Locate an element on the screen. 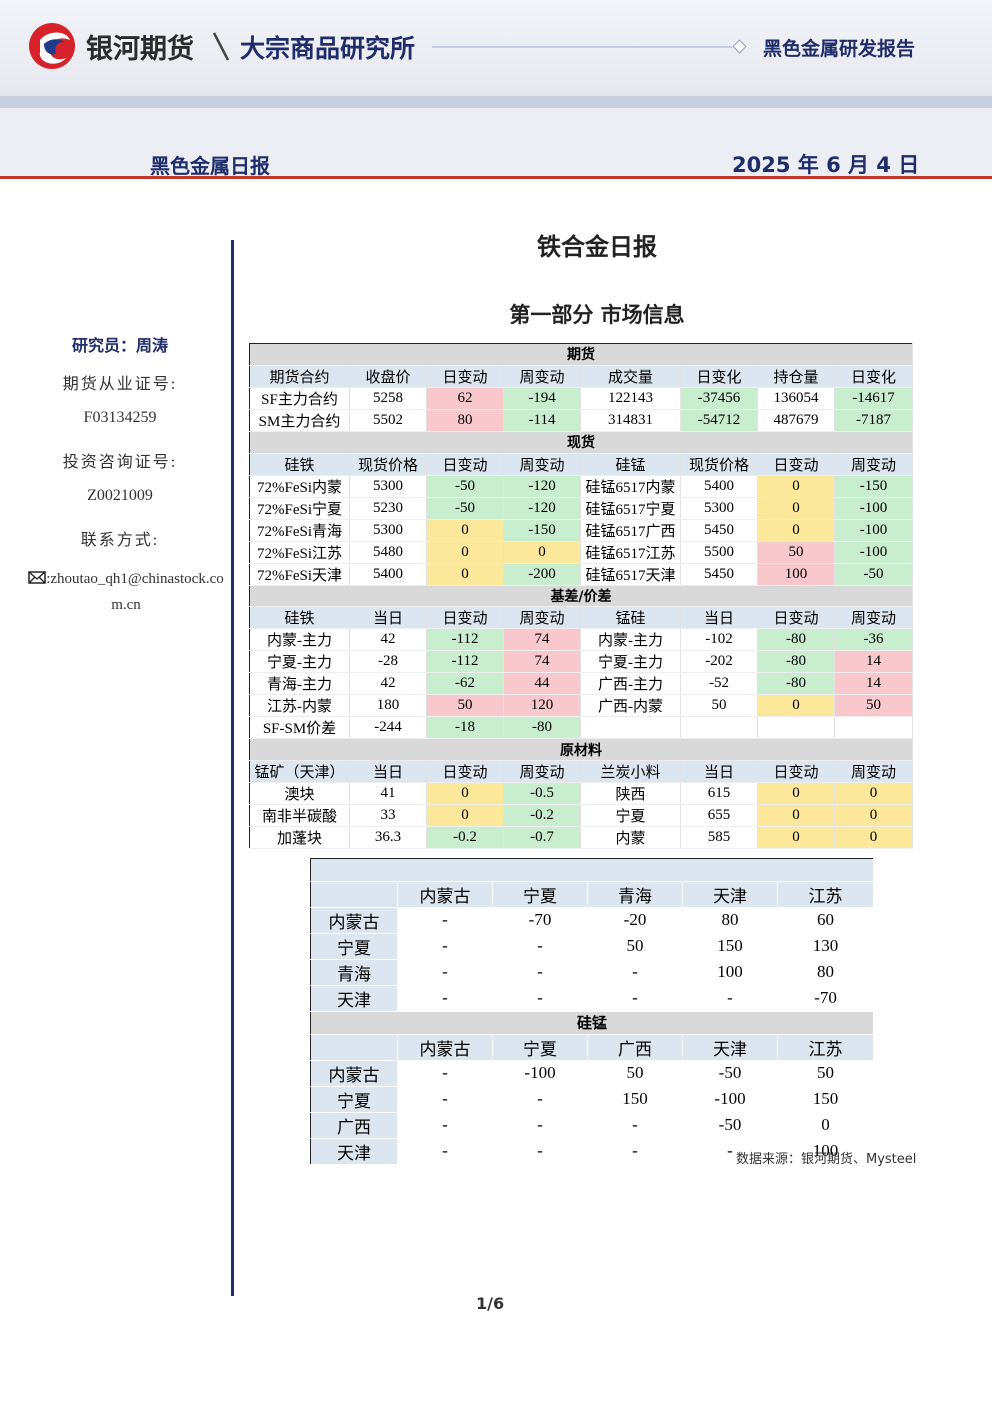 The width and height of the screenshot is (992, 1403). cell: -120 is located at coordinates (542, 486).